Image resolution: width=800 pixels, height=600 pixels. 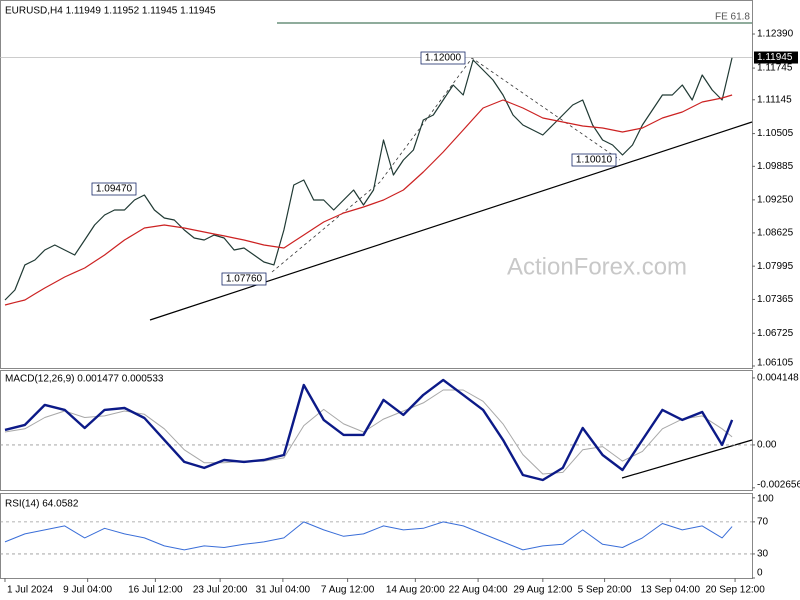 I want to click on y-tick-label: 0.00, so click(x=767, y=445).